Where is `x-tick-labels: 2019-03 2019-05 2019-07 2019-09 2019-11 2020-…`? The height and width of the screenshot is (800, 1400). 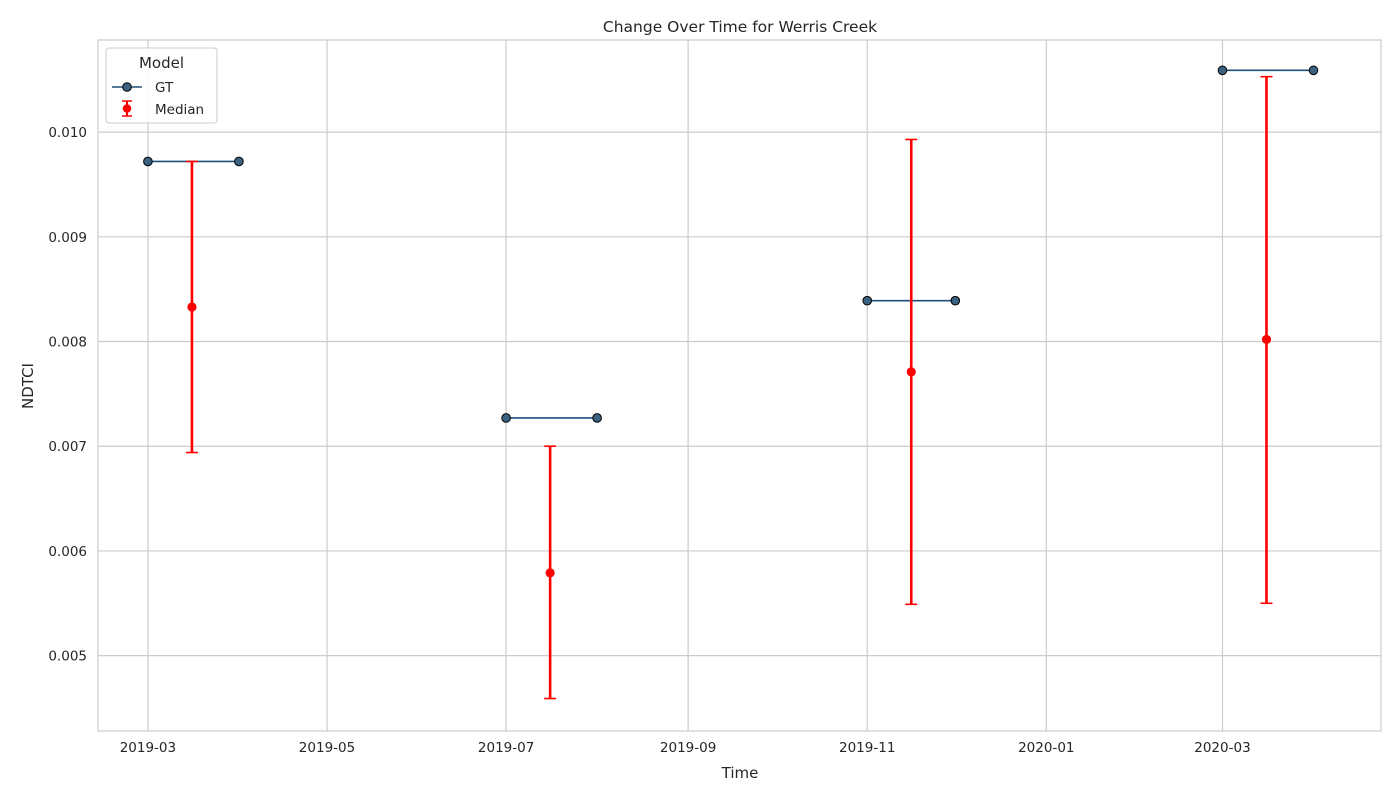 x-tick-labels: 2019-03 2019-05 2019-07 2019-09 2019-11 2020-… is located at coordinates (685, 748).